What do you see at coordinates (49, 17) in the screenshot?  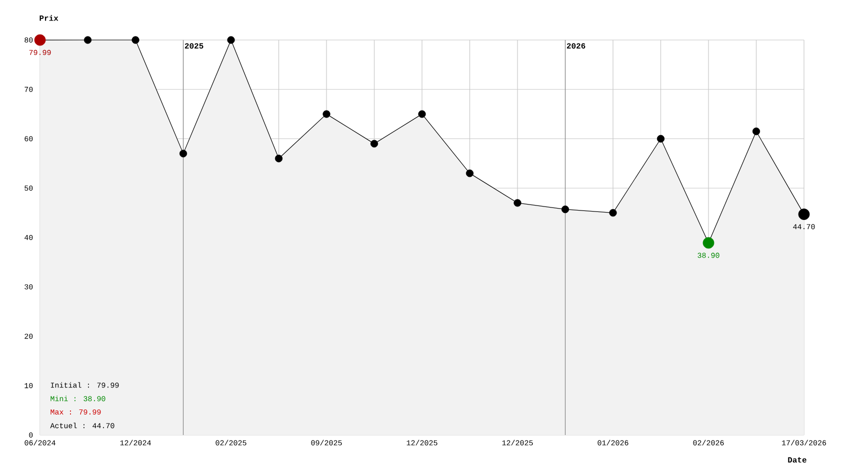 I see `y-axis-title: Prix` at bounding box center [49, 17].